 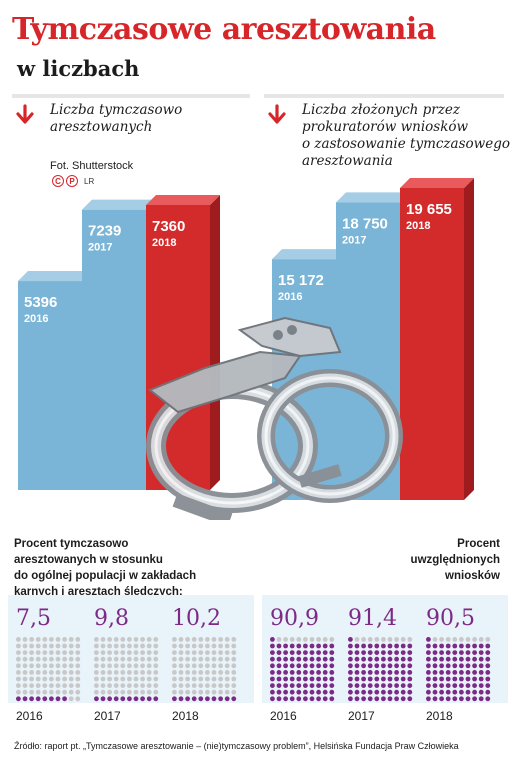 What do you see at coordinates (107, 716) in the screenshot?
I see `year-2017-left: 2017` at bounding box center [107, 716].